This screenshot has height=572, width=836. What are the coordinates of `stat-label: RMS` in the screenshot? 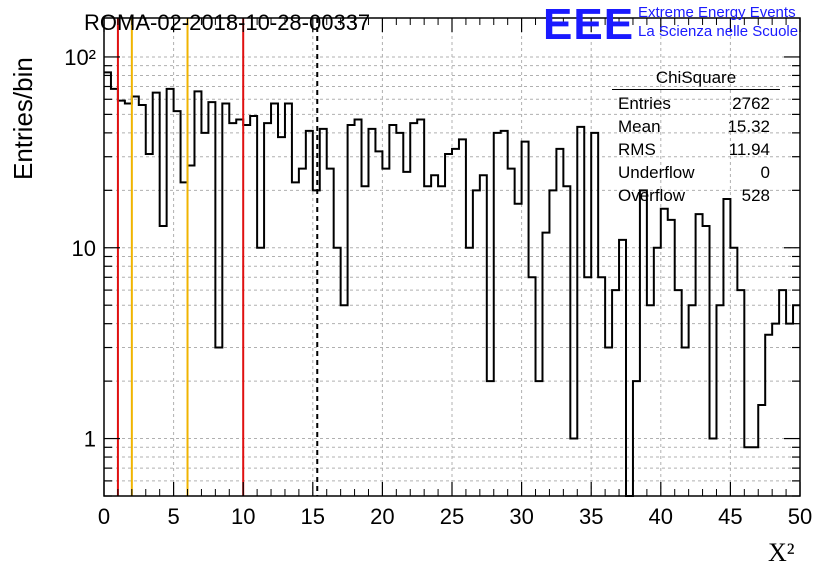 It's located at (637, 149).